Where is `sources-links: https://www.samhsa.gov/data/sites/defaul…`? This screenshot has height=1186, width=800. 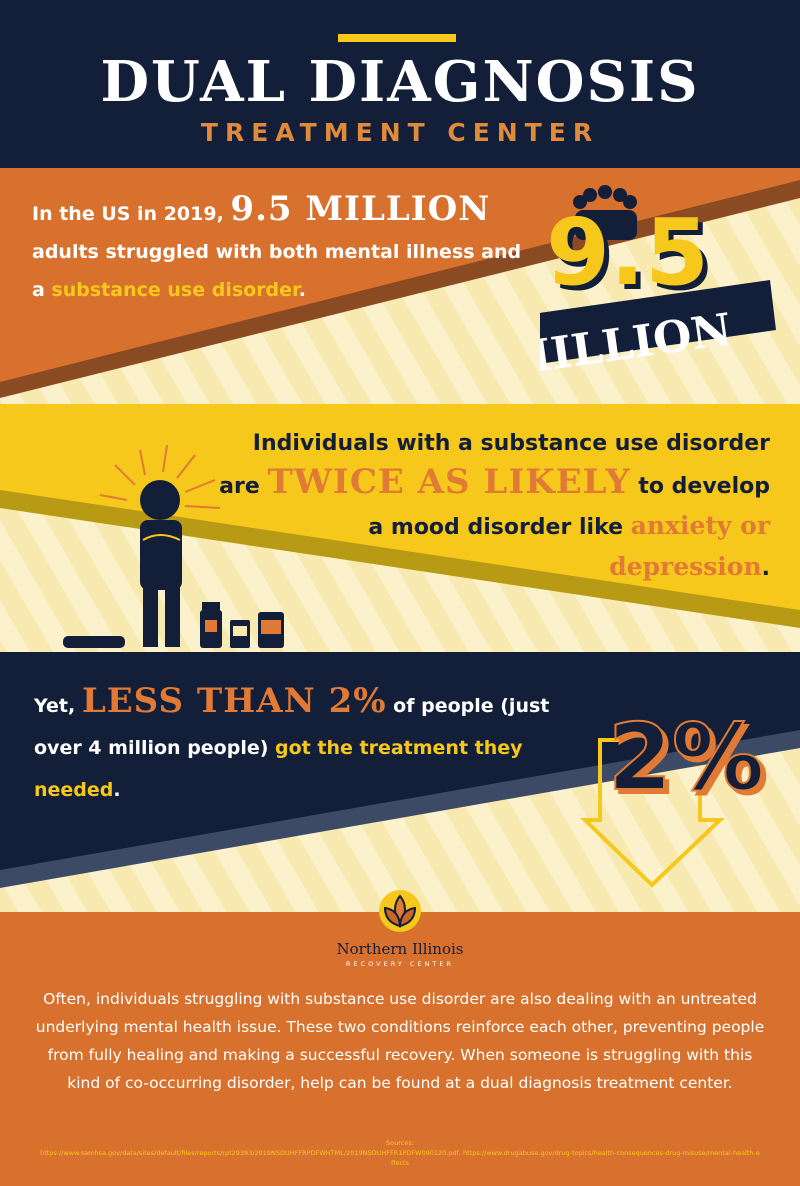
sources-links: https://www.samhsa.gov/data/sites/defaul… is located at coordinates (400, 1158).